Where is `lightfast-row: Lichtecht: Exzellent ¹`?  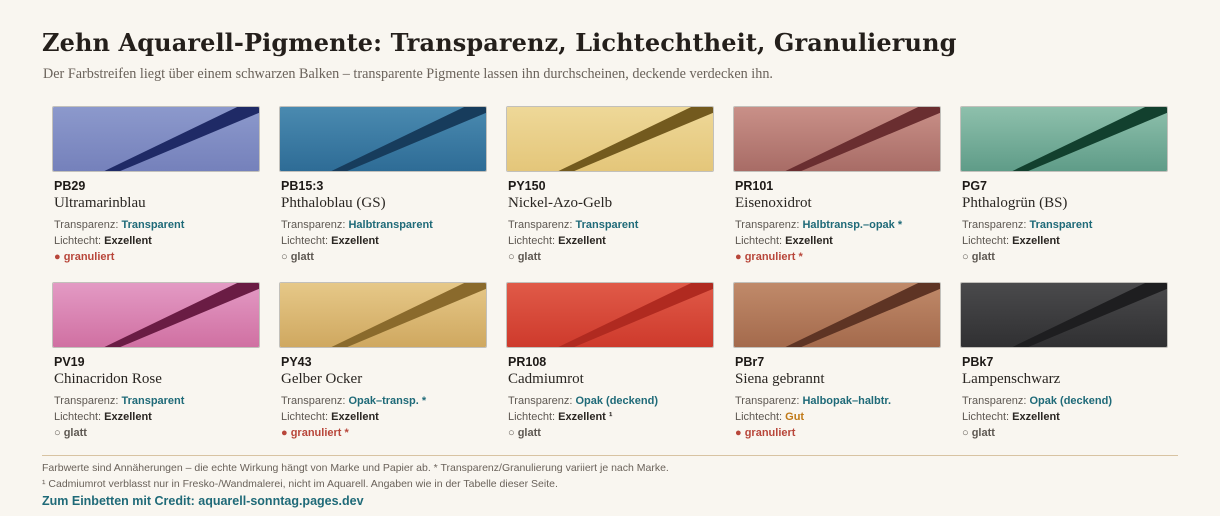 lightfast-row: Lichtecht: Exzellent ¹ is located at coordinates (611, 417).